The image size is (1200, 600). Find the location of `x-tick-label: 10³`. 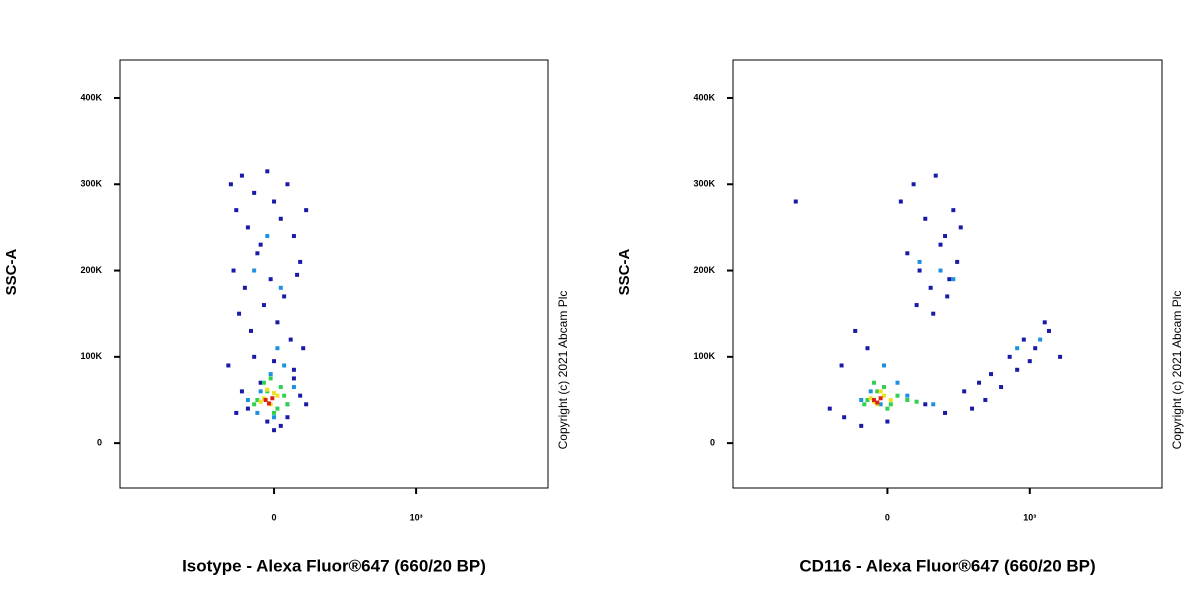

x-tick-label: 10³ is located at coordinates (416, 517).